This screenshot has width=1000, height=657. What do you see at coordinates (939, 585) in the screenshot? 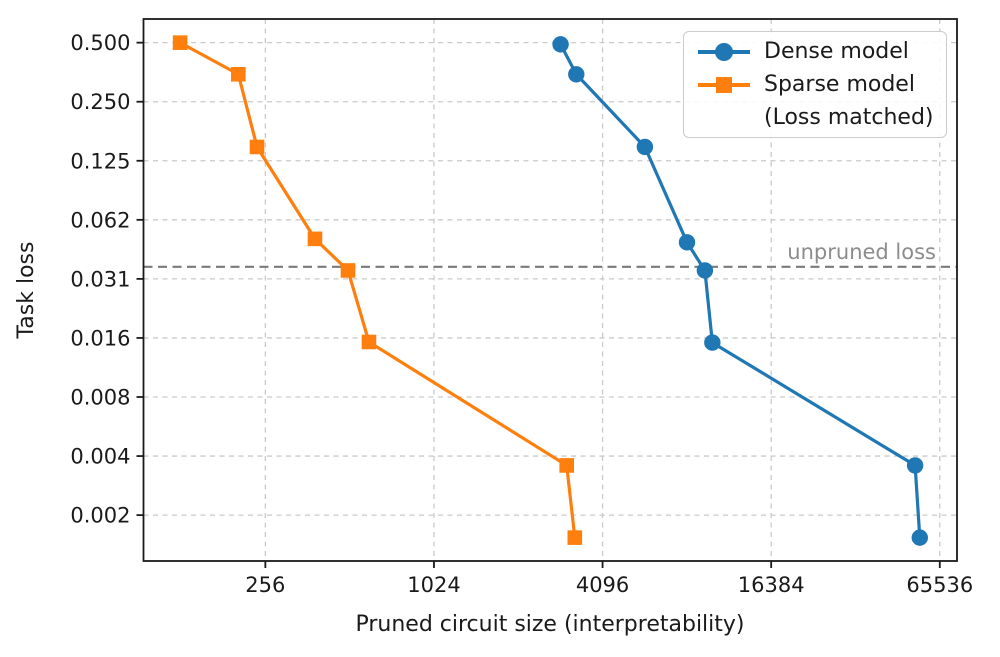
I see `x-tick-label: 65536` at bounding box center [939, 585].